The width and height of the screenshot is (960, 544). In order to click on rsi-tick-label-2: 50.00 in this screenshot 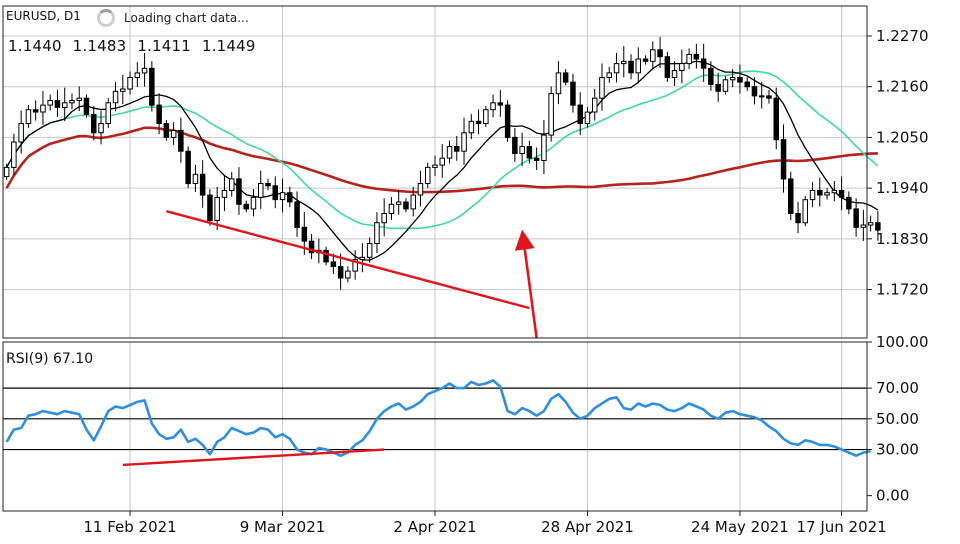, I will do `click(897, 419)`.